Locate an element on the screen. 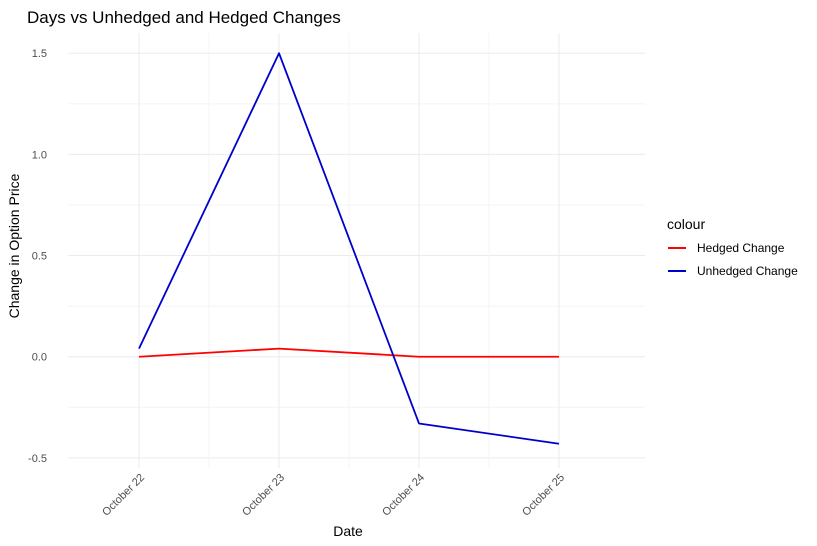 This screenshot has height=546, width=817. y-tick-label: 1.5 is located at coordinates (39, 54).